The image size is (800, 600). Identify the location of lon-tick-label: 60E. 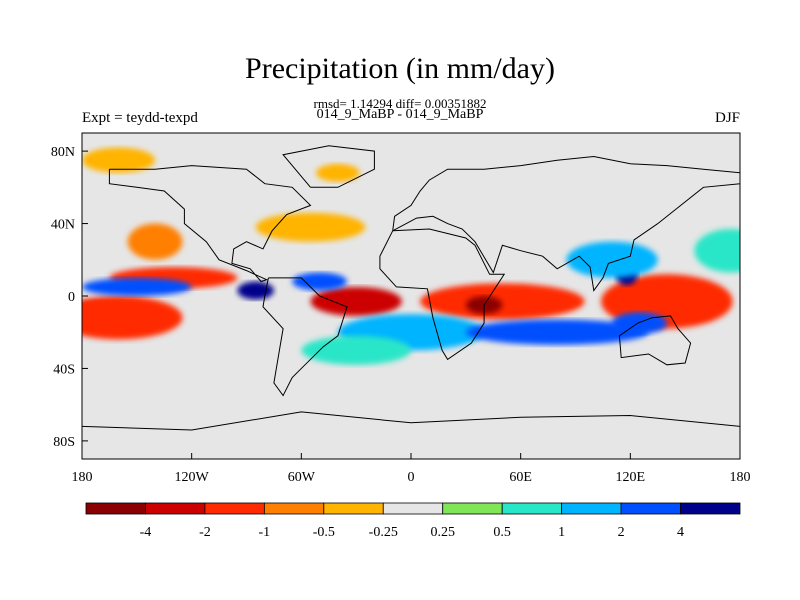
(520, 477).